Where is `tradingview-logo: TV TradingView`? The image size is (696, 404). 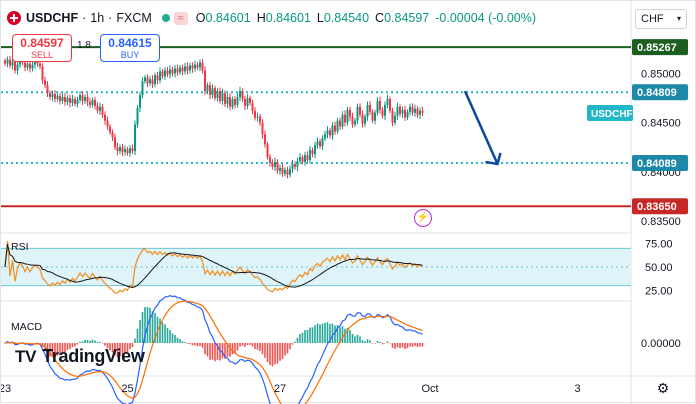
tradingview-logo: TV TradingView is located at coordinates (80, 356).